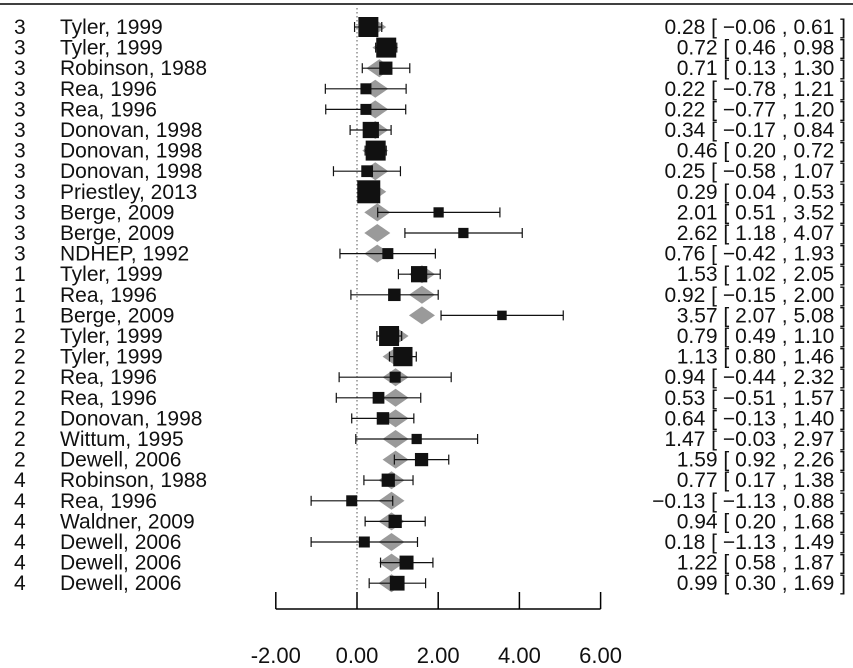  What do you see at coordinates (430, 274) in the screenshot?
I see `study-row: 1 Tyler, 1999 1.53 [ 1.02 , 2.05 ]` at bounding box center [430, 274].